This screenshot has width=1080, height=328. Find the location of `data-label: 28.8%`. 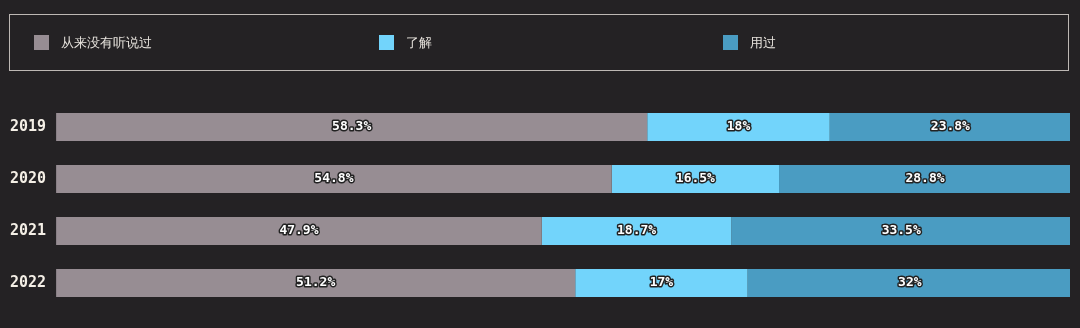

data-label: 28.8% is located at coordinates (925, 178).